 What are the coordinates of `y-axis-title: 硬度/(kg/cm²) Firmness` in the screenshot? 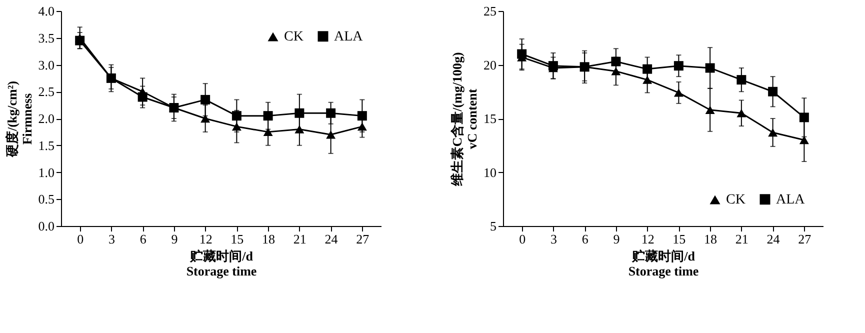 It's located at (19, 119).